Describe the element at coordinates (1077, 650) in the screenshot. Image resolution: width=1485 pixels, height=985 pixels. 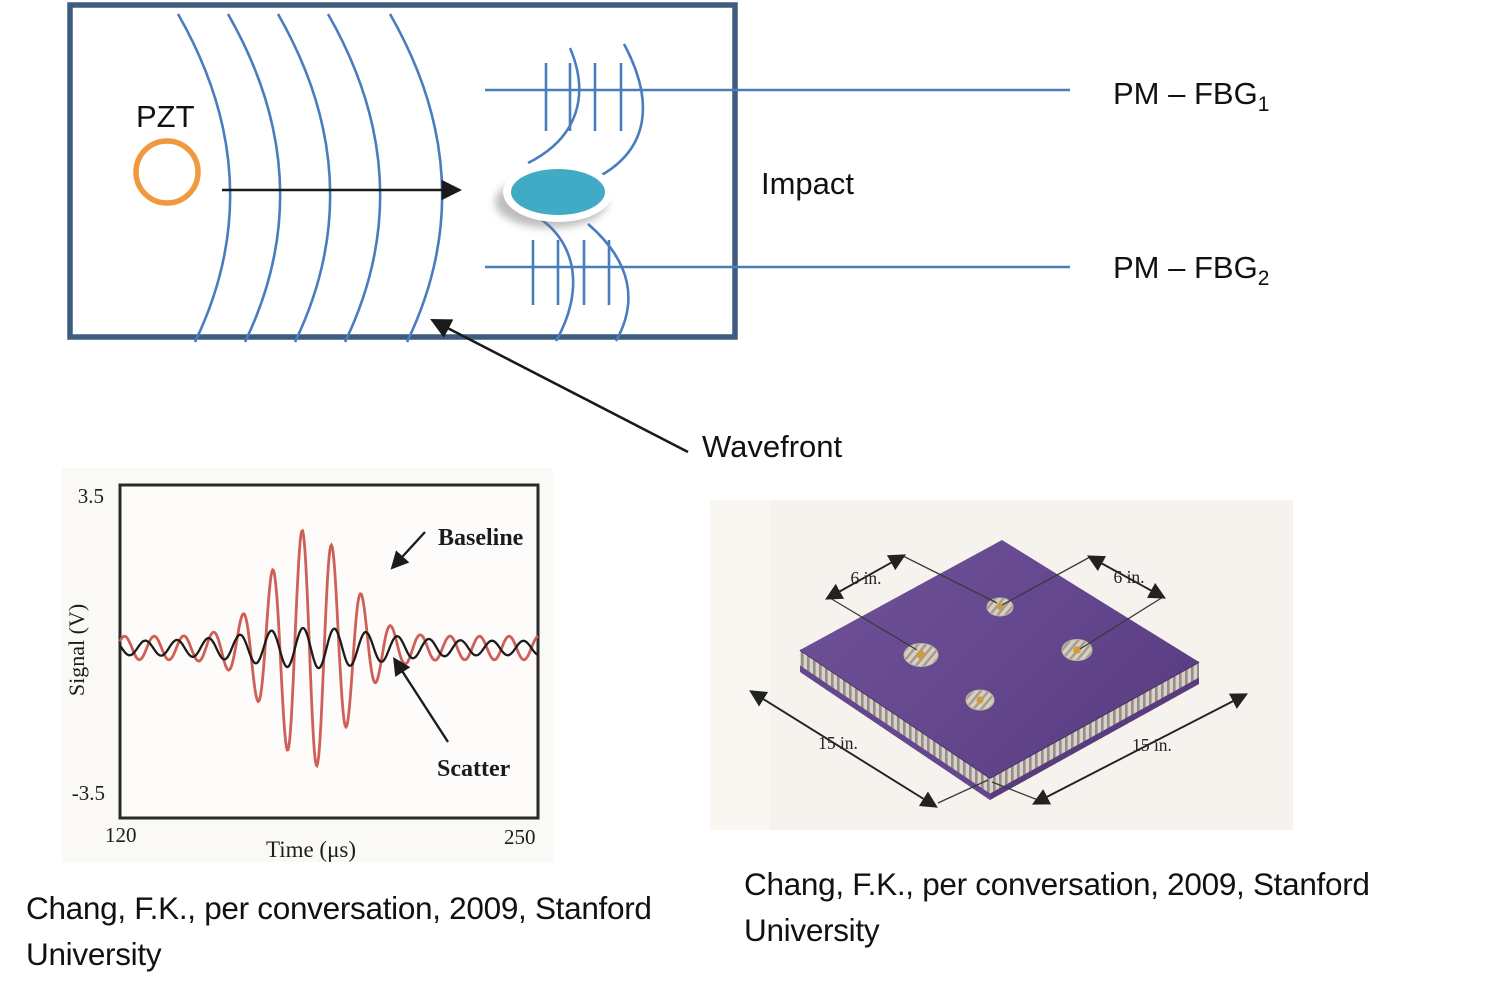
I see `sensor-patch-right` at that location.